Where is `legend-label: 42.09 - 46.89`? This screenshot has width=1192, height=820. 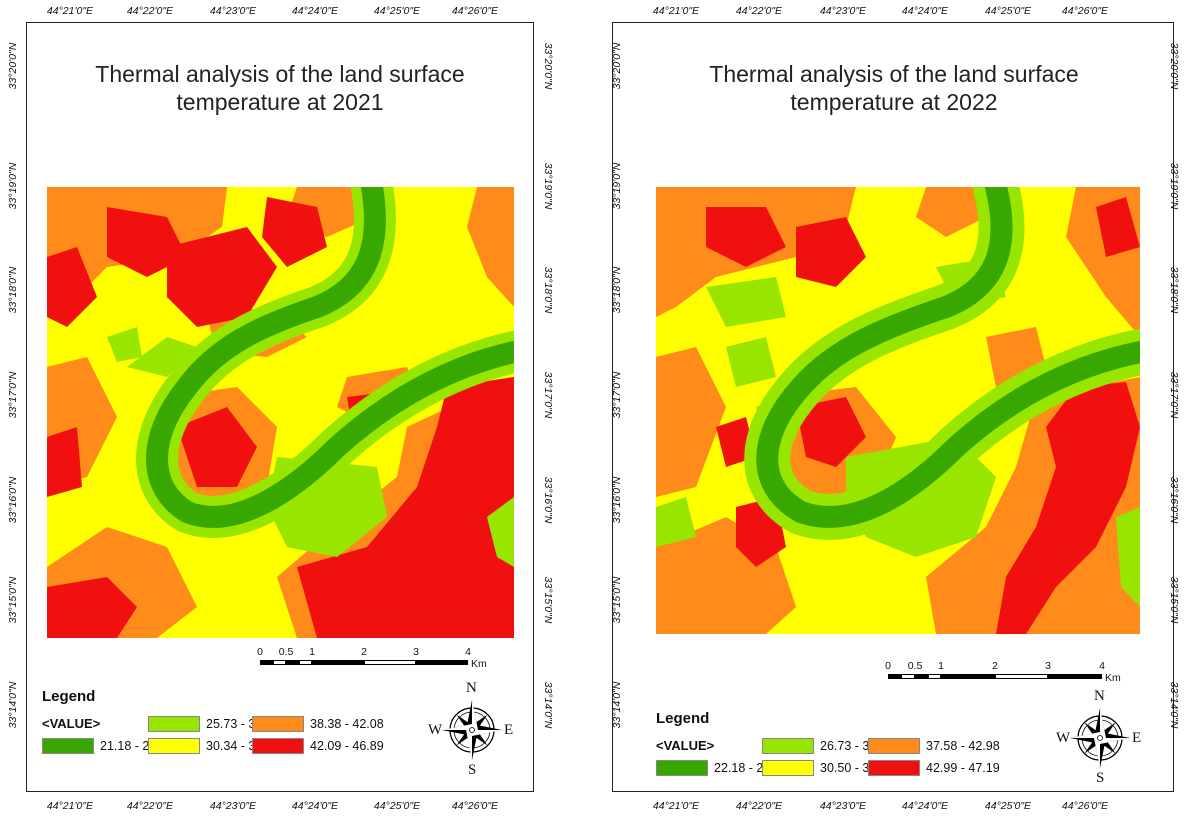 legend-label: 42.09 - 46.89 is located at coordinates (347, 746).